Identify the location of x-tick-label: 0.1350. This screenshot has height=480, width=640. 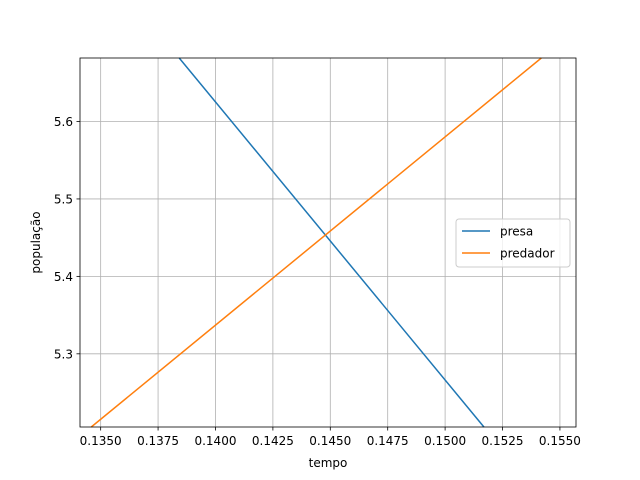
(101, 441).